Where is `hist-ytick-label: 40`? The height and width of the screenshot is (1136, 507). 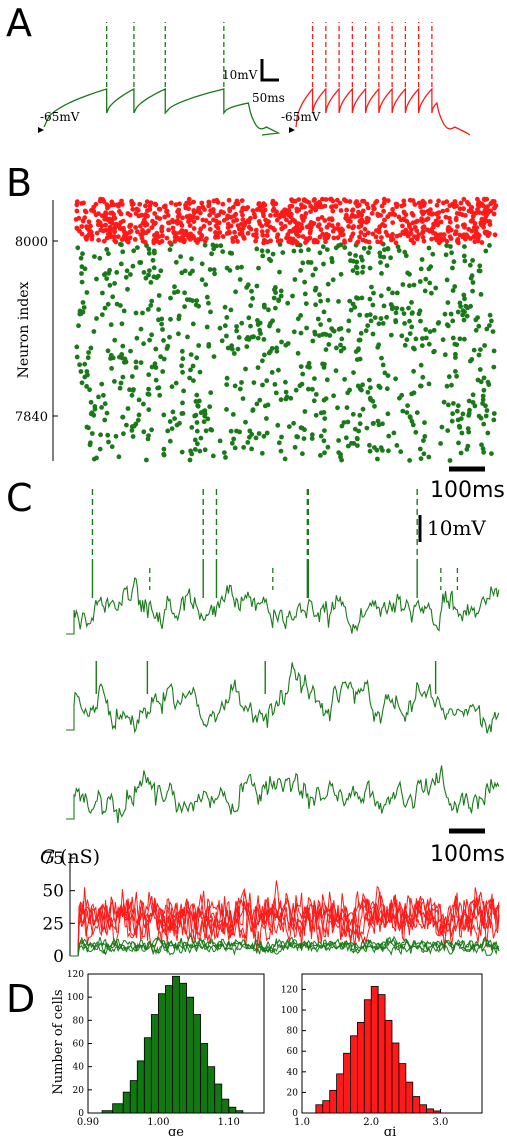 hist-ytick-label: 40 is located at coordinates (293, 1073).